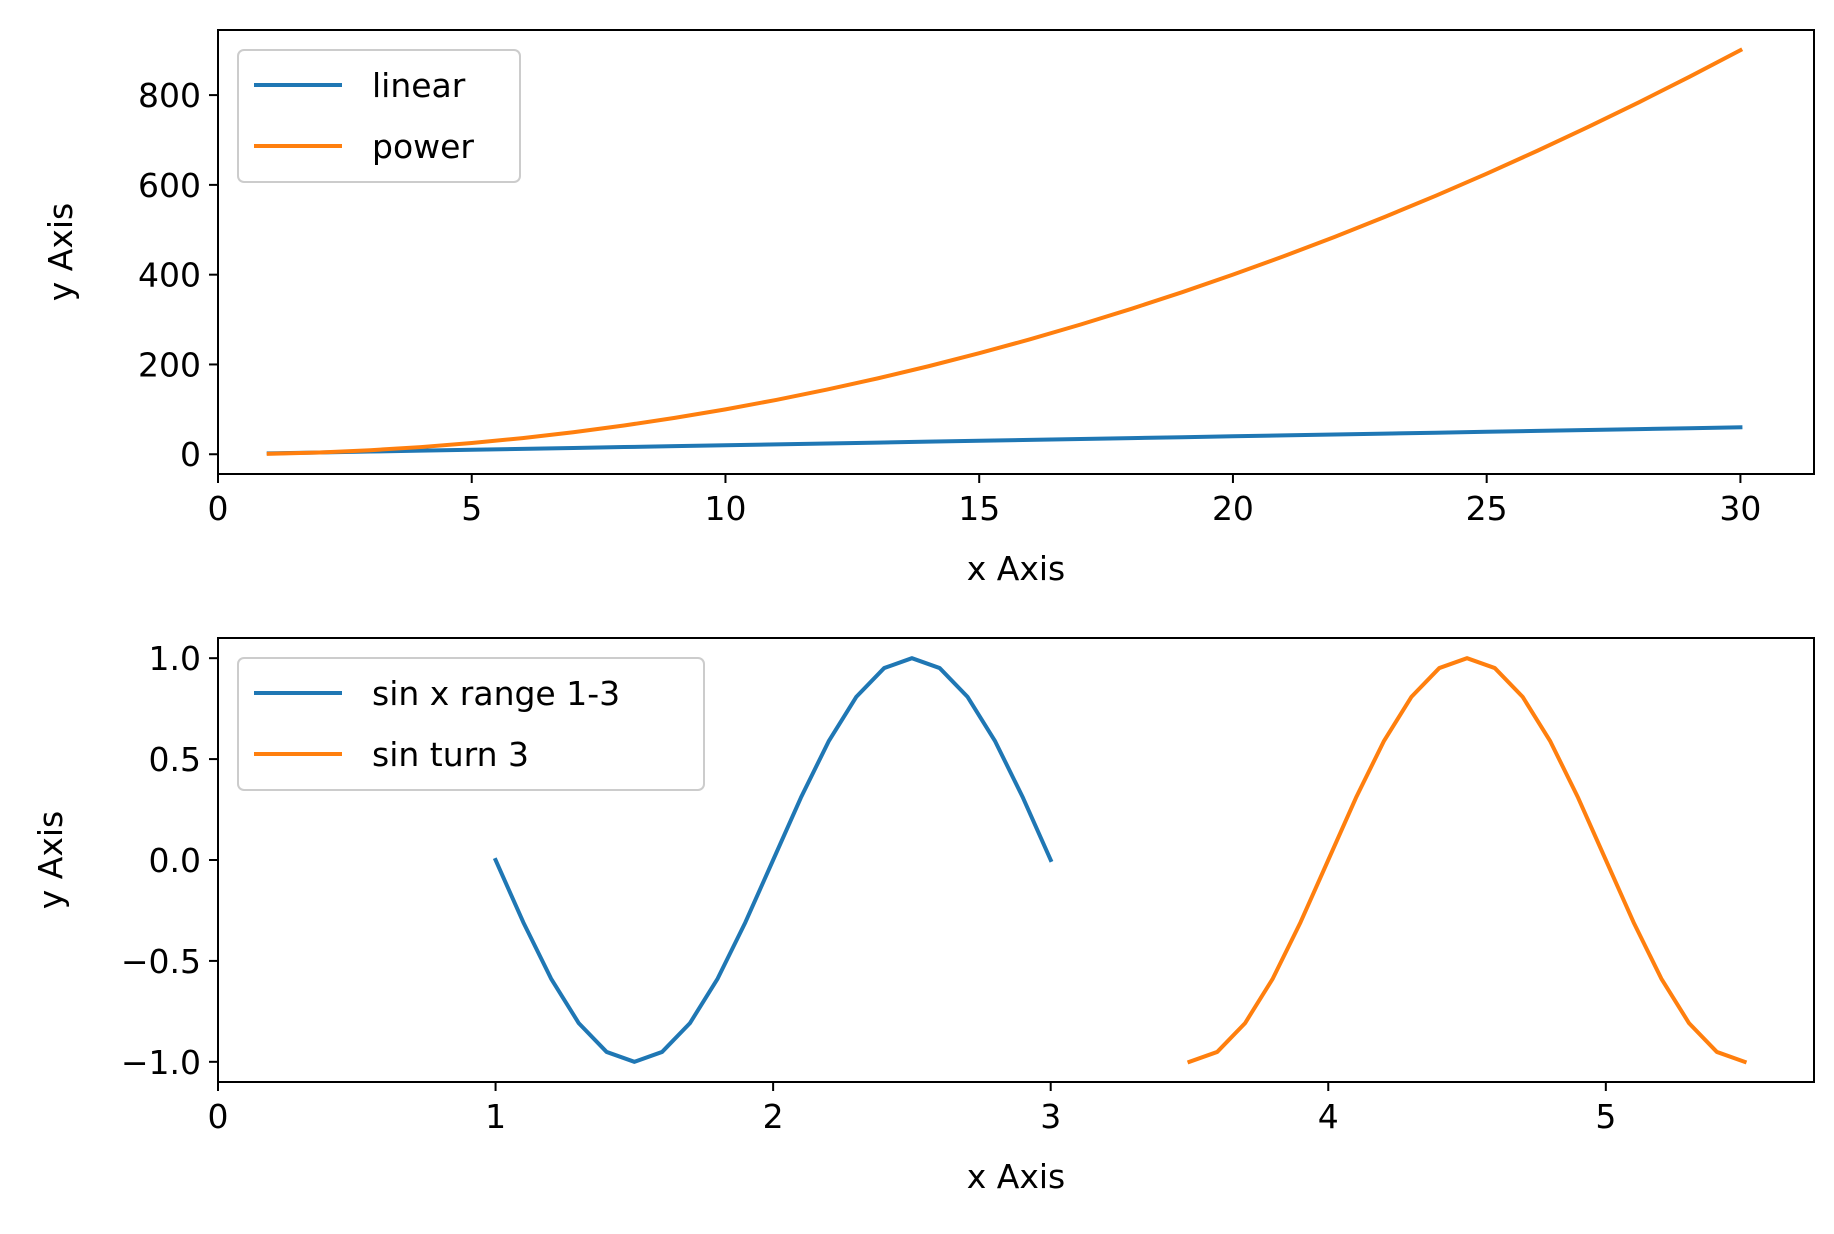 This screenshot has width=1834, height=1234. Describe the element at coordinates (419, 85) in the screenshot. I see `legend-label: linear` at that location.